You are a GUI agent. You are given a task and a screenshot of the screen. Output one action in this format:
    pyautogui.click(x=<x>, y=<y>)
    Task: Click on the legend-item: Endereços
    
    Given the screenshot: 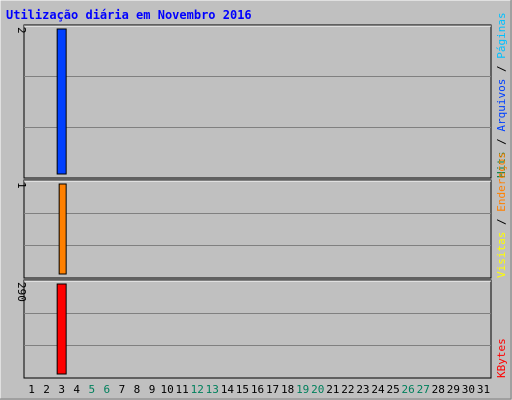 What is the action you would take?
    pyautogui.click(x=501, y=185)
    